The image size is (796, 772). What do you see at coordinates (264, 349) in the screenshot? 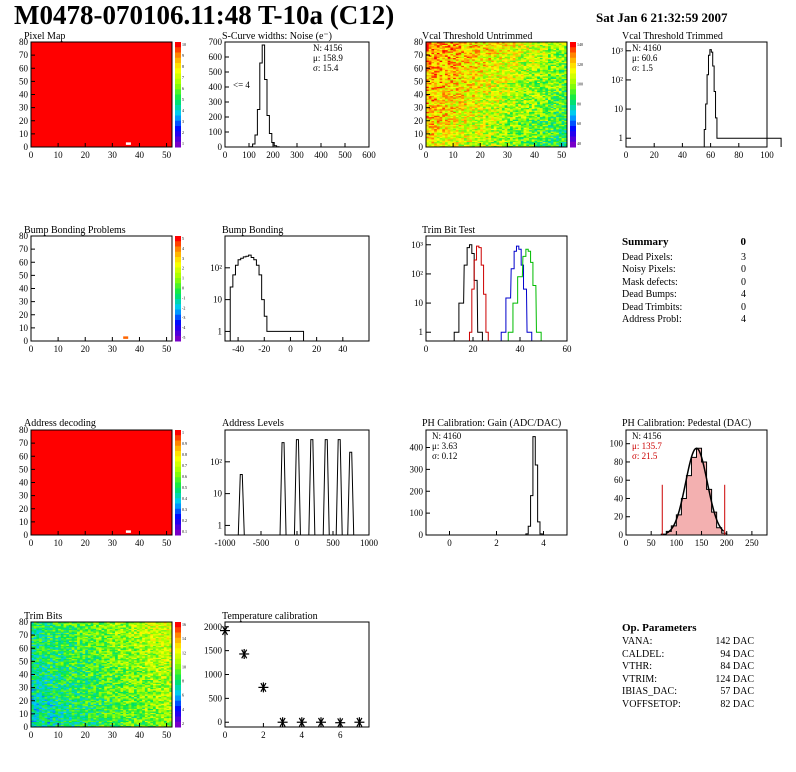
I see `bump-bonding-xtick-label: -20` at bounding box center [264, 349].